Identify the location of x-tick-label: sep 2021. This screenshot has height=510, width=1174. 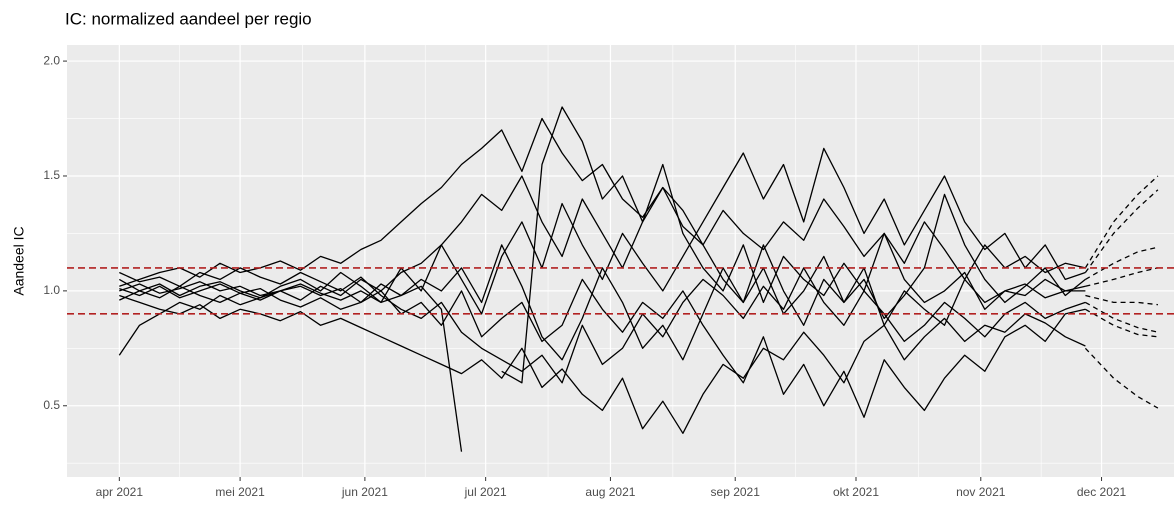
(736, 492).